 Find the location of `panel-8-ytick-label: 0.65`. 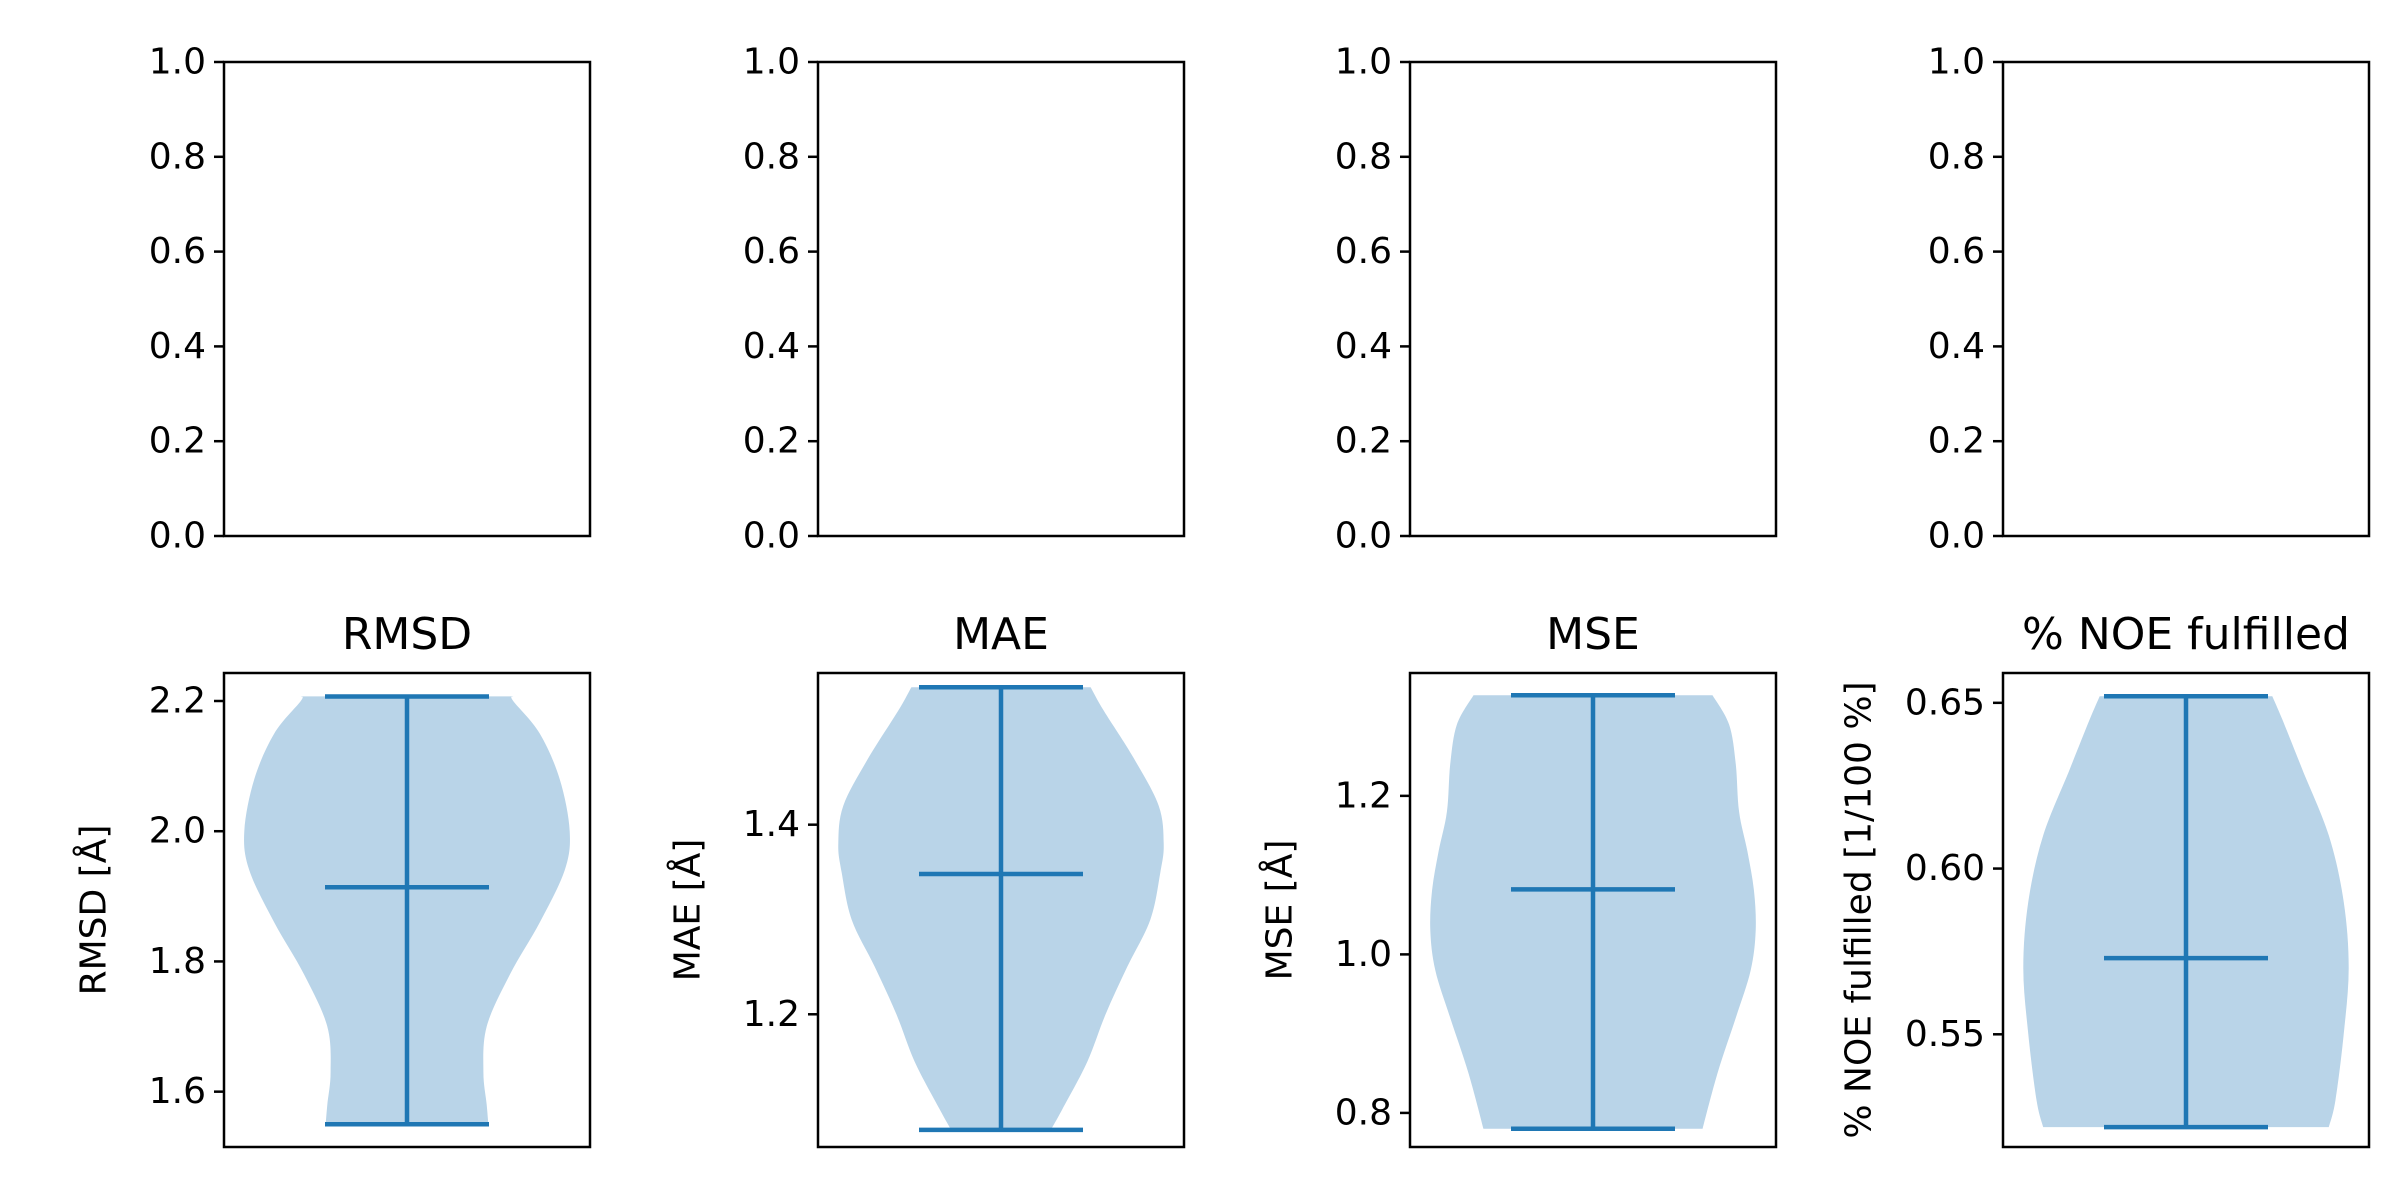

panel-8-ytick-label: 0.65 is located at coordinates (1945, 702).